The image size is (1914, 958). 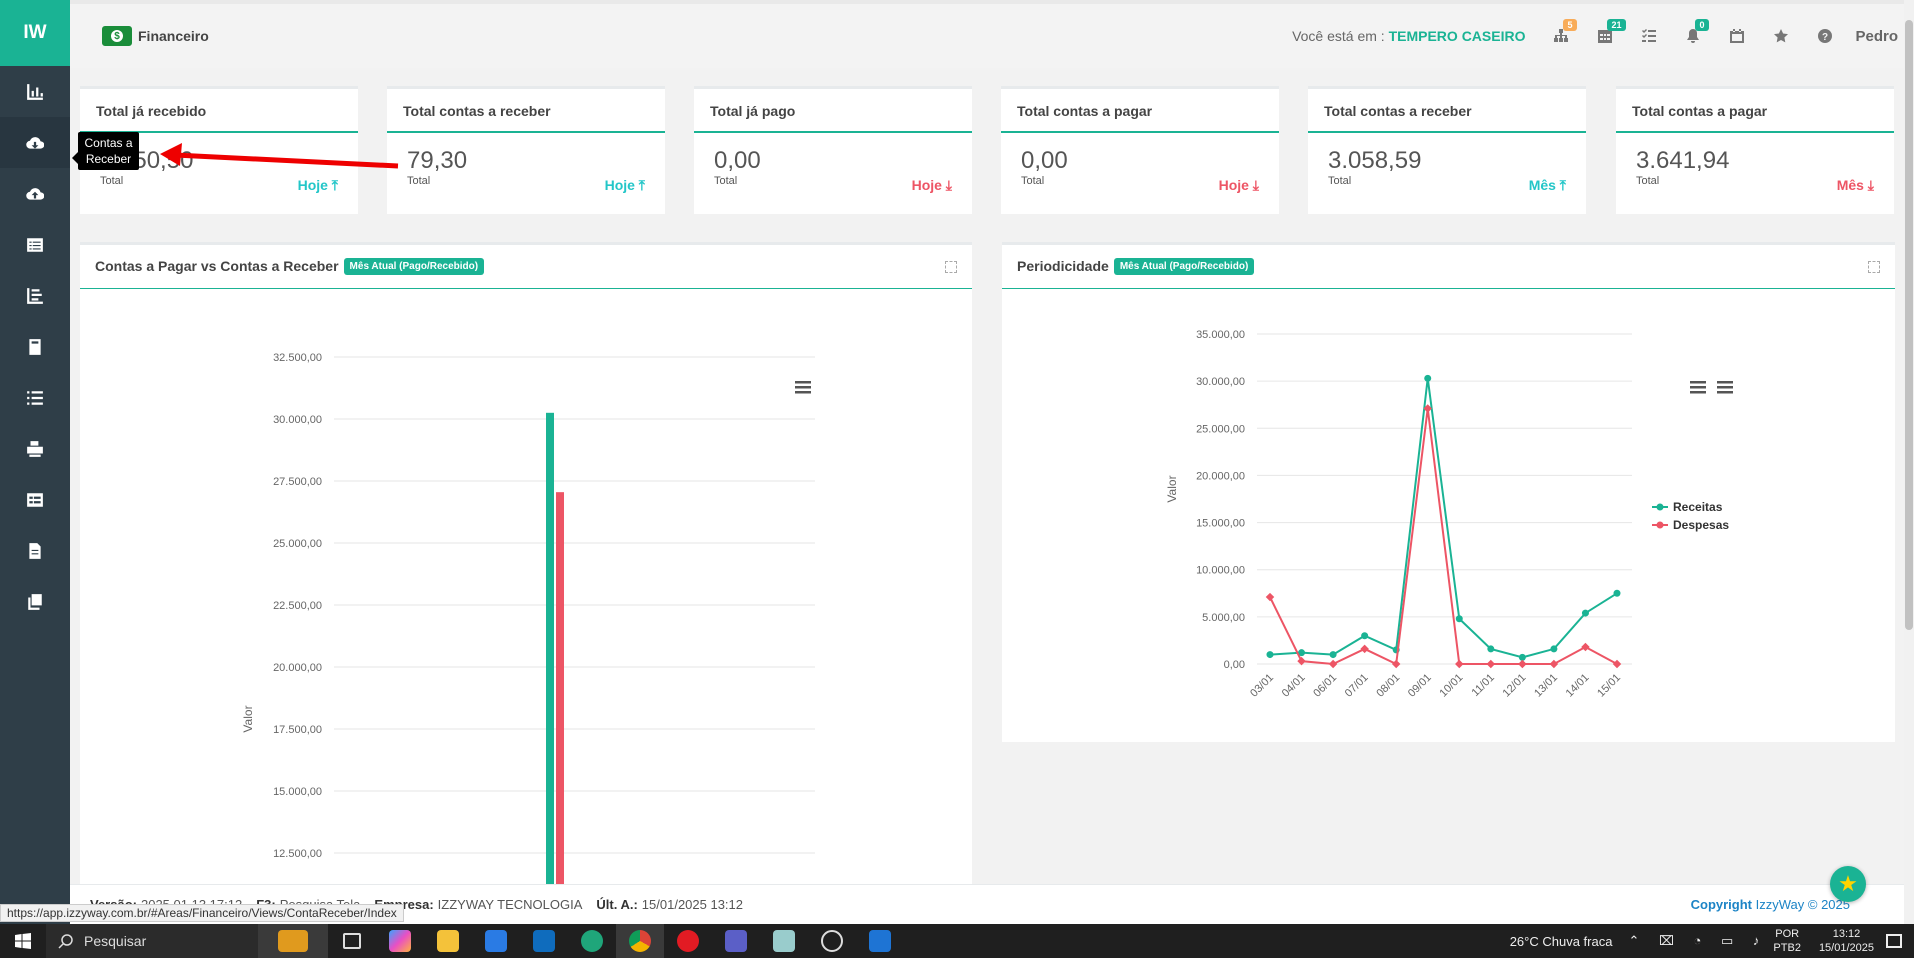 I want to click on user-menu: Pedro, so click(x=1876, y=36).